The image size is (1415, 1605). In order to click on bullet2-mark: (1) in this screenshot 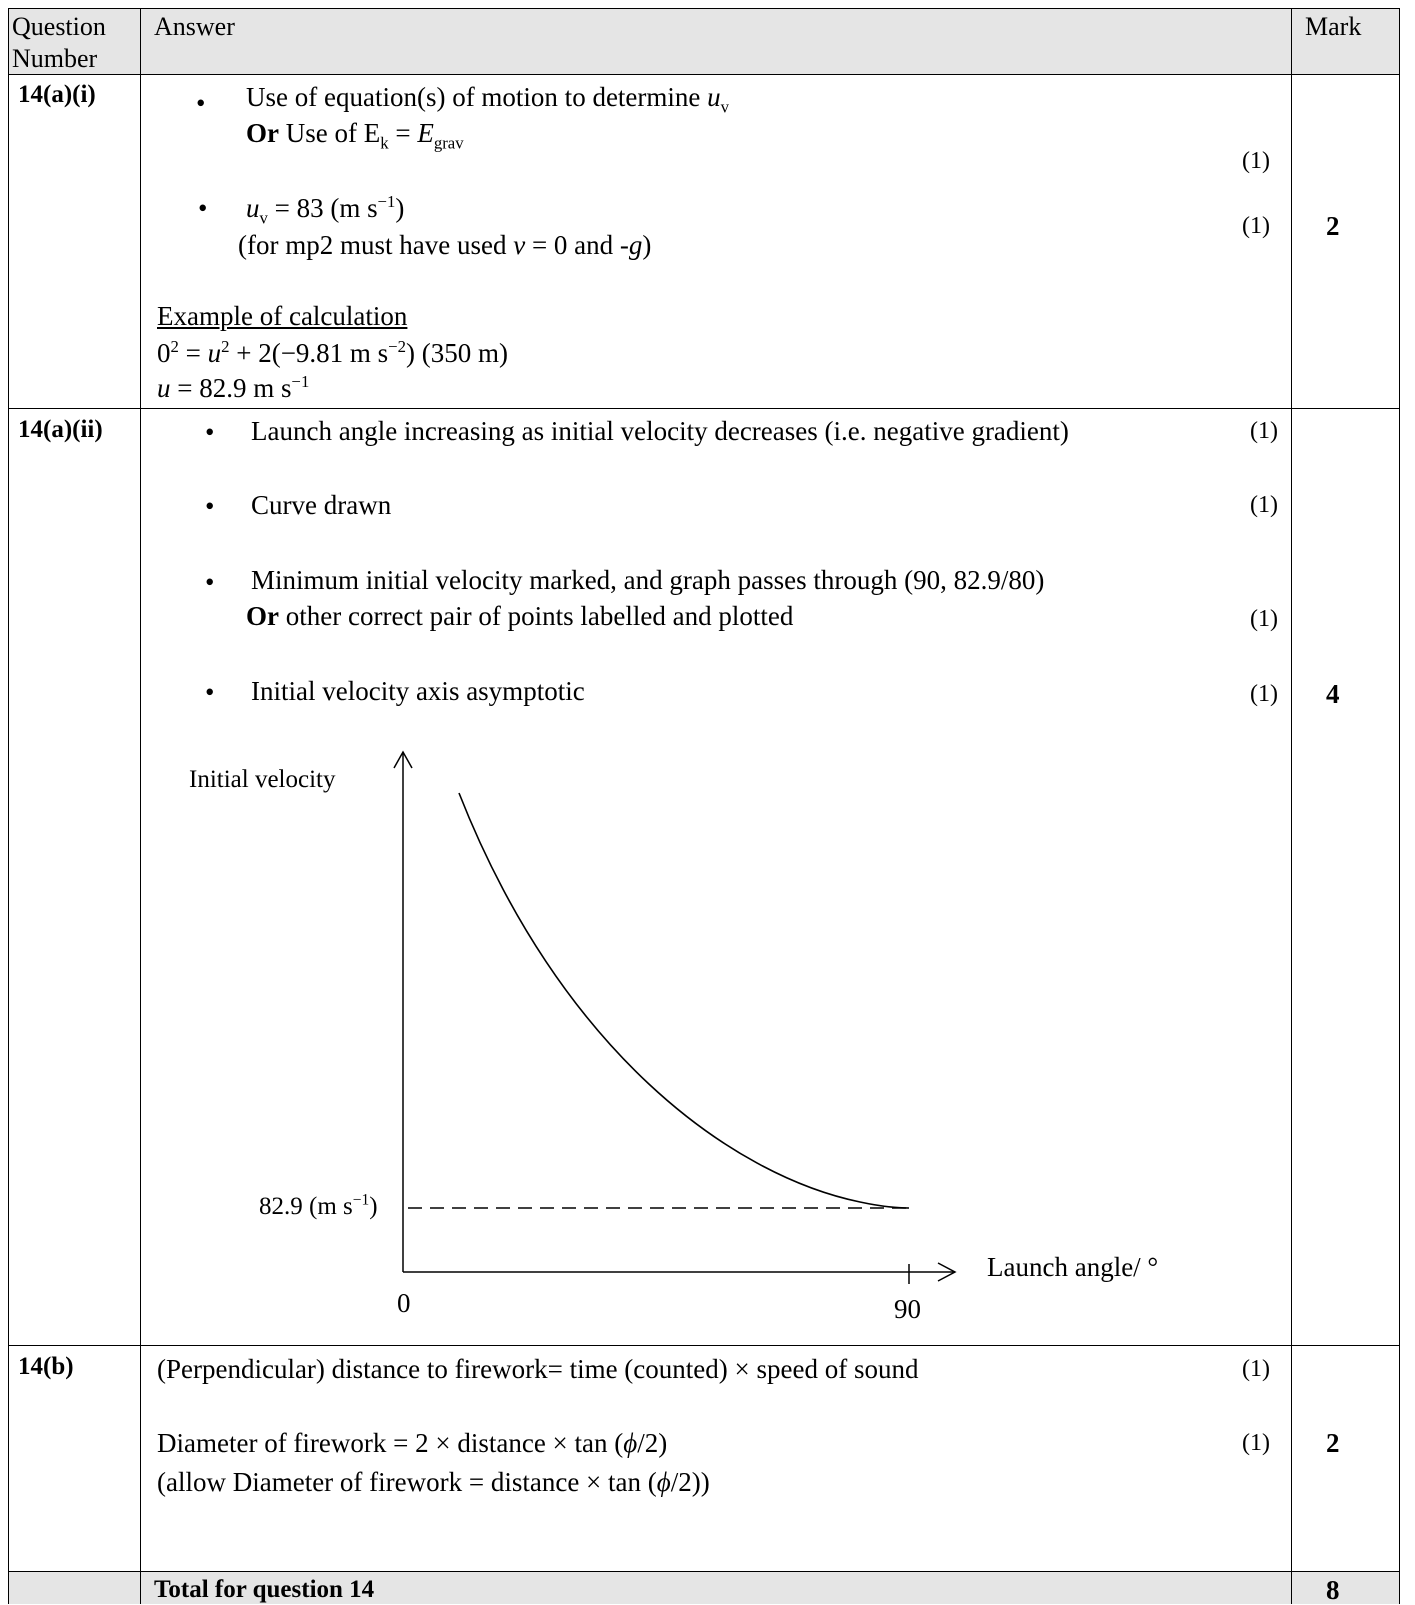, I will do `click(1256, 226)`.